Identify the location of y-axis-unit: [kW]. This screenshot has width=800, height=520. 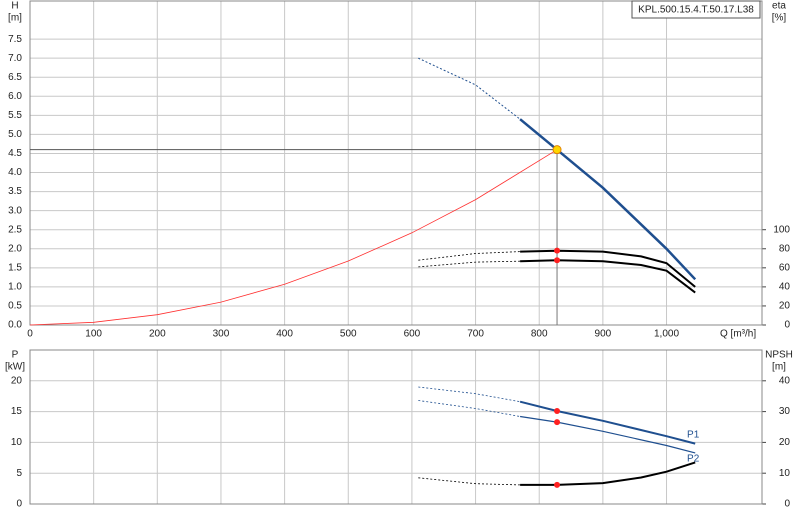
(15, 367).